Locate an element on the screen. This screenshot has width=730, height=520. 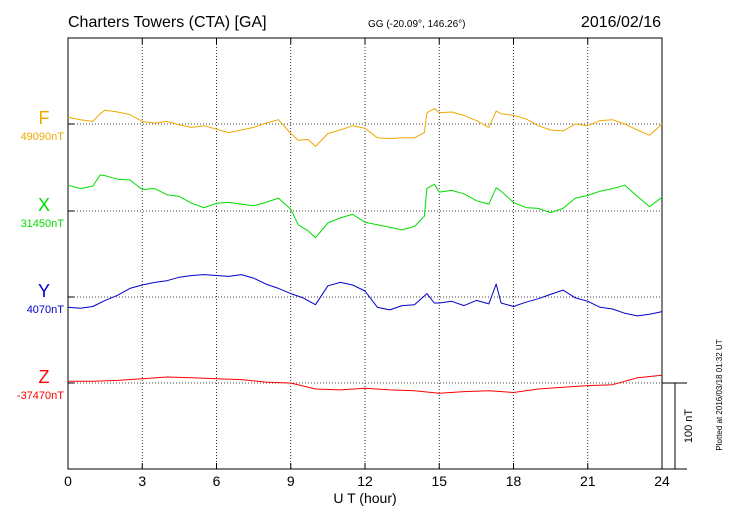
x-tick-label: 12 is located at coordinates (365, 481).